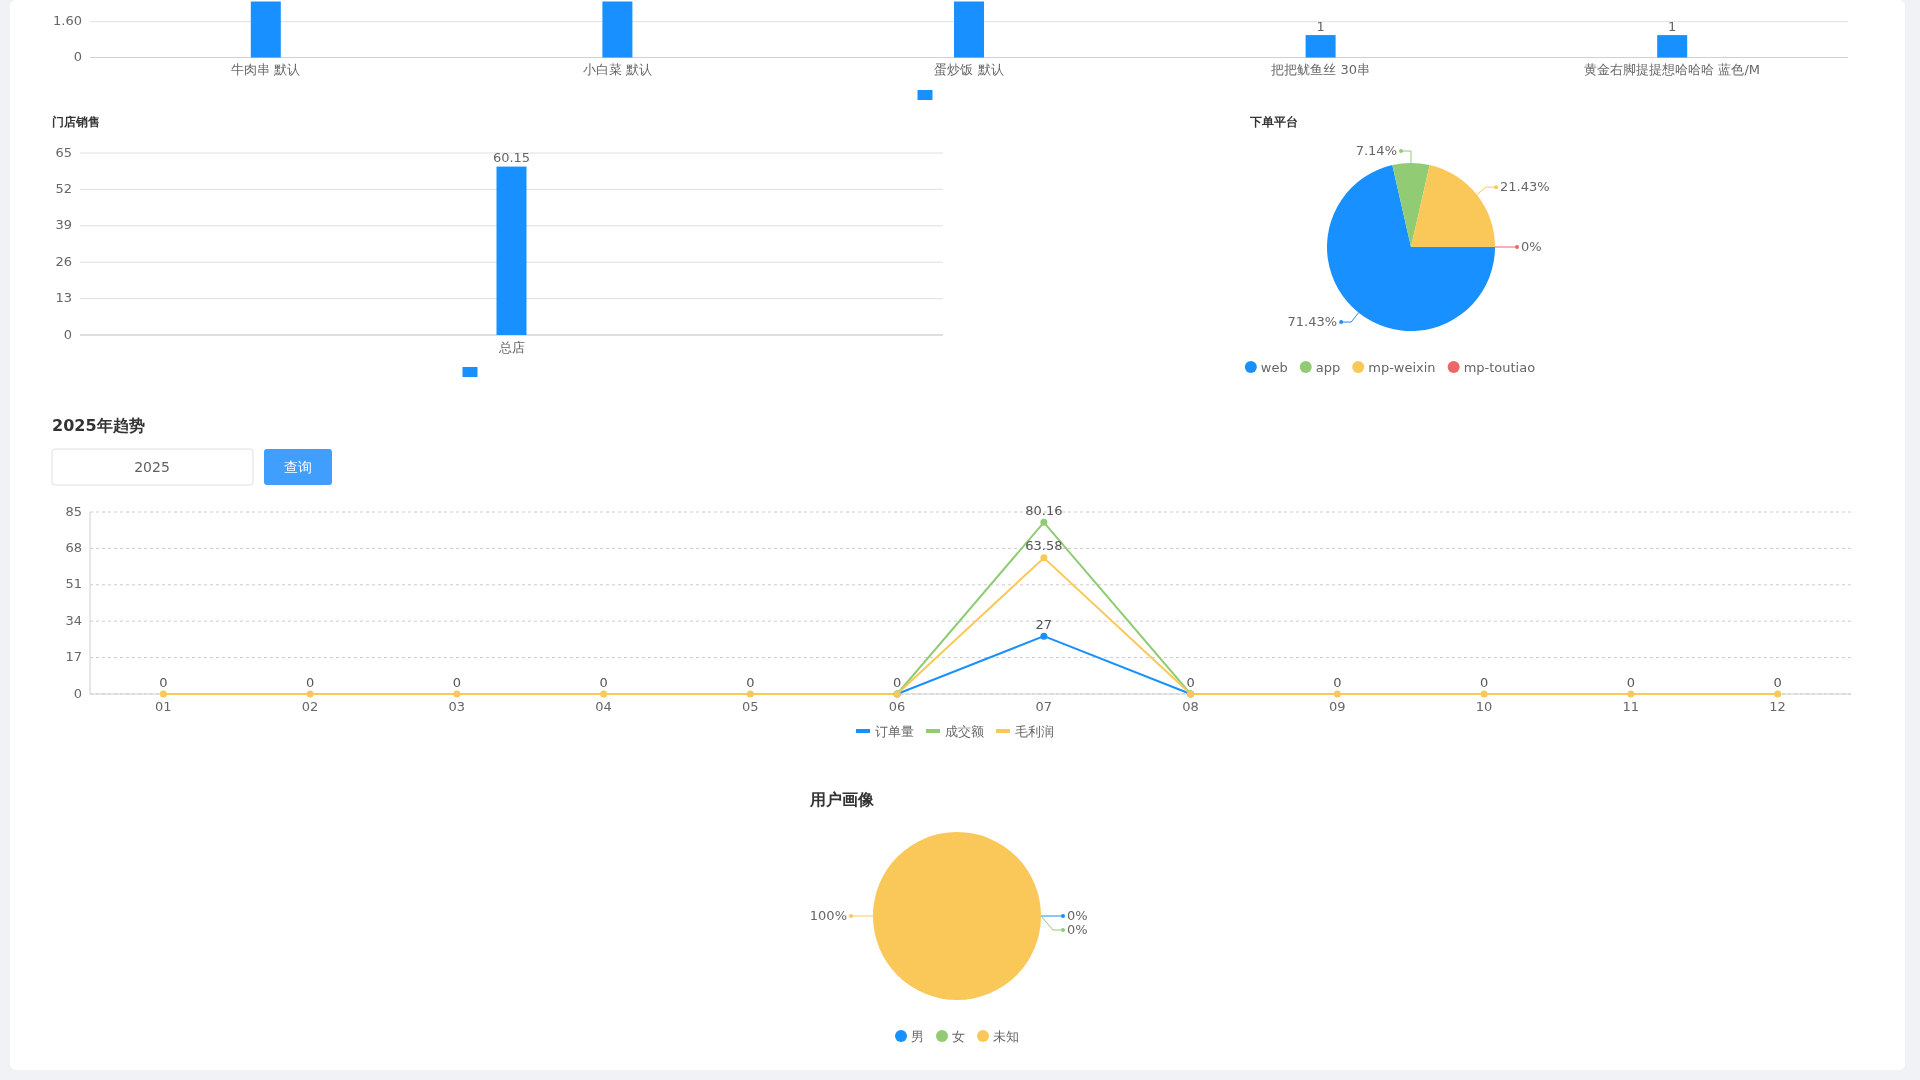  I want to click on legend-label: 未知, so click(1006, 1036).